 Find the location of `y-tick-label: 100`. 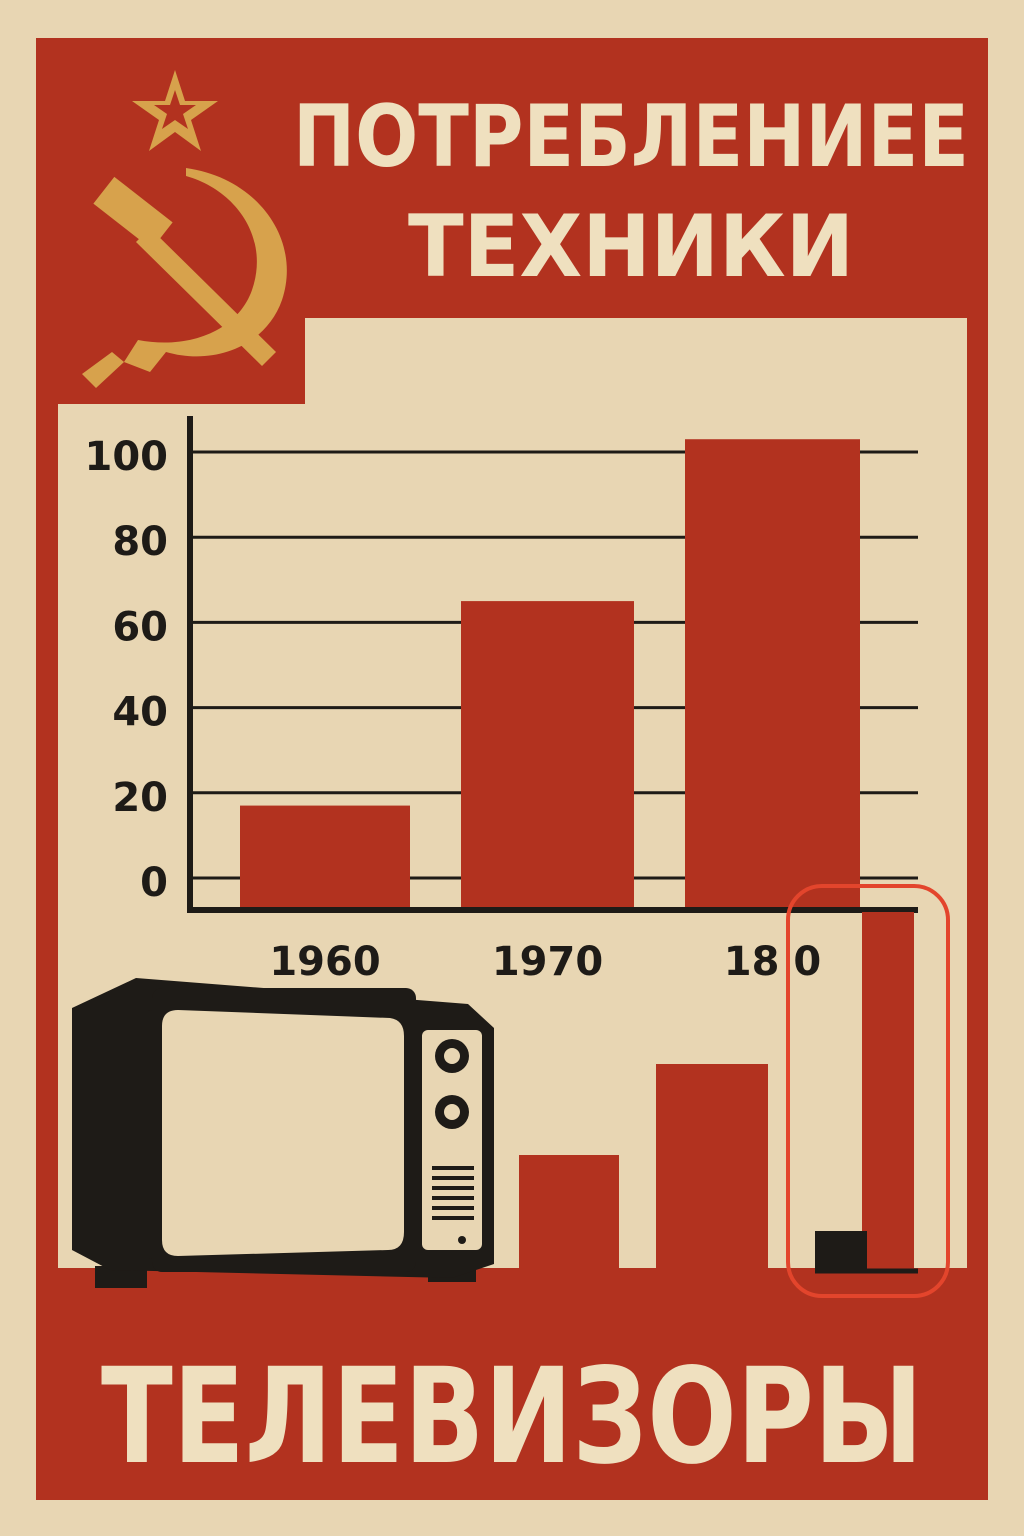

y-tick-label: 100 is located at coordinates (127, 457).